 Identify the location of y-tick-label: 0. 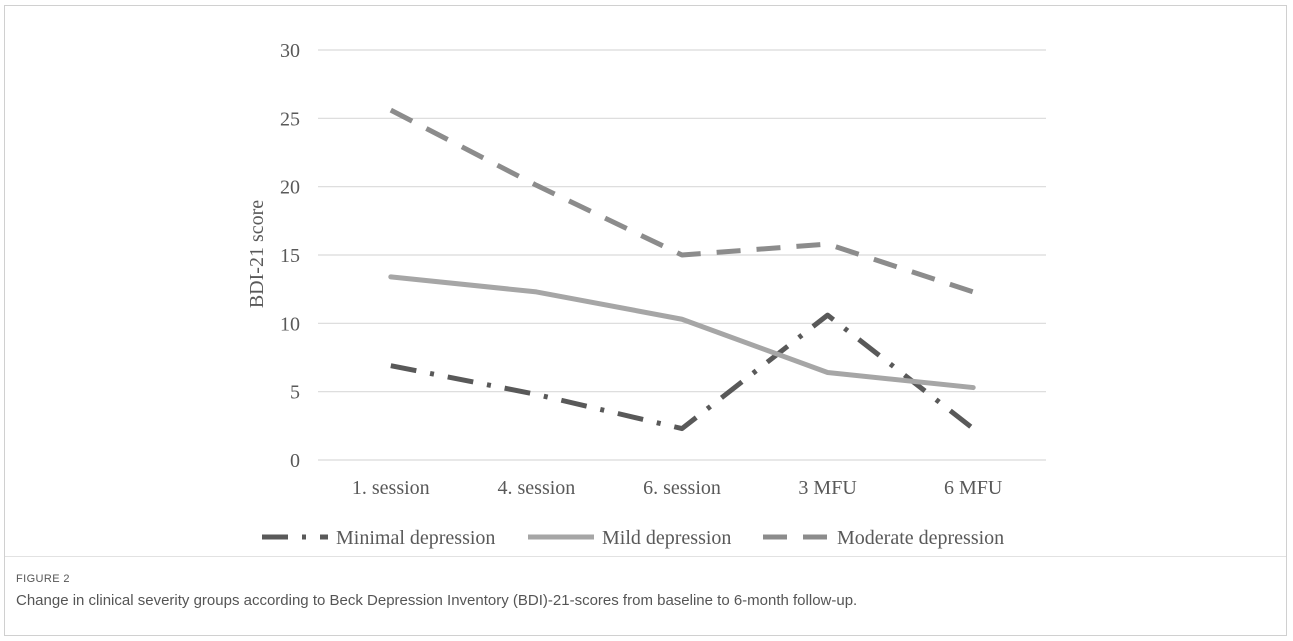
(295, 461).